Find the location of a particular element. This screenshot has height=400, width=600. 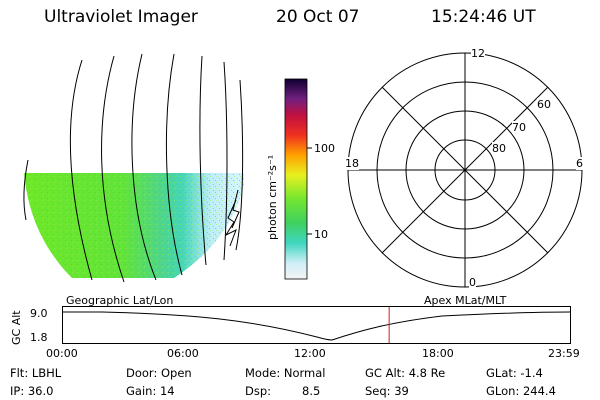

mlt-label-6: 6 is located at coordinates (579, 163).